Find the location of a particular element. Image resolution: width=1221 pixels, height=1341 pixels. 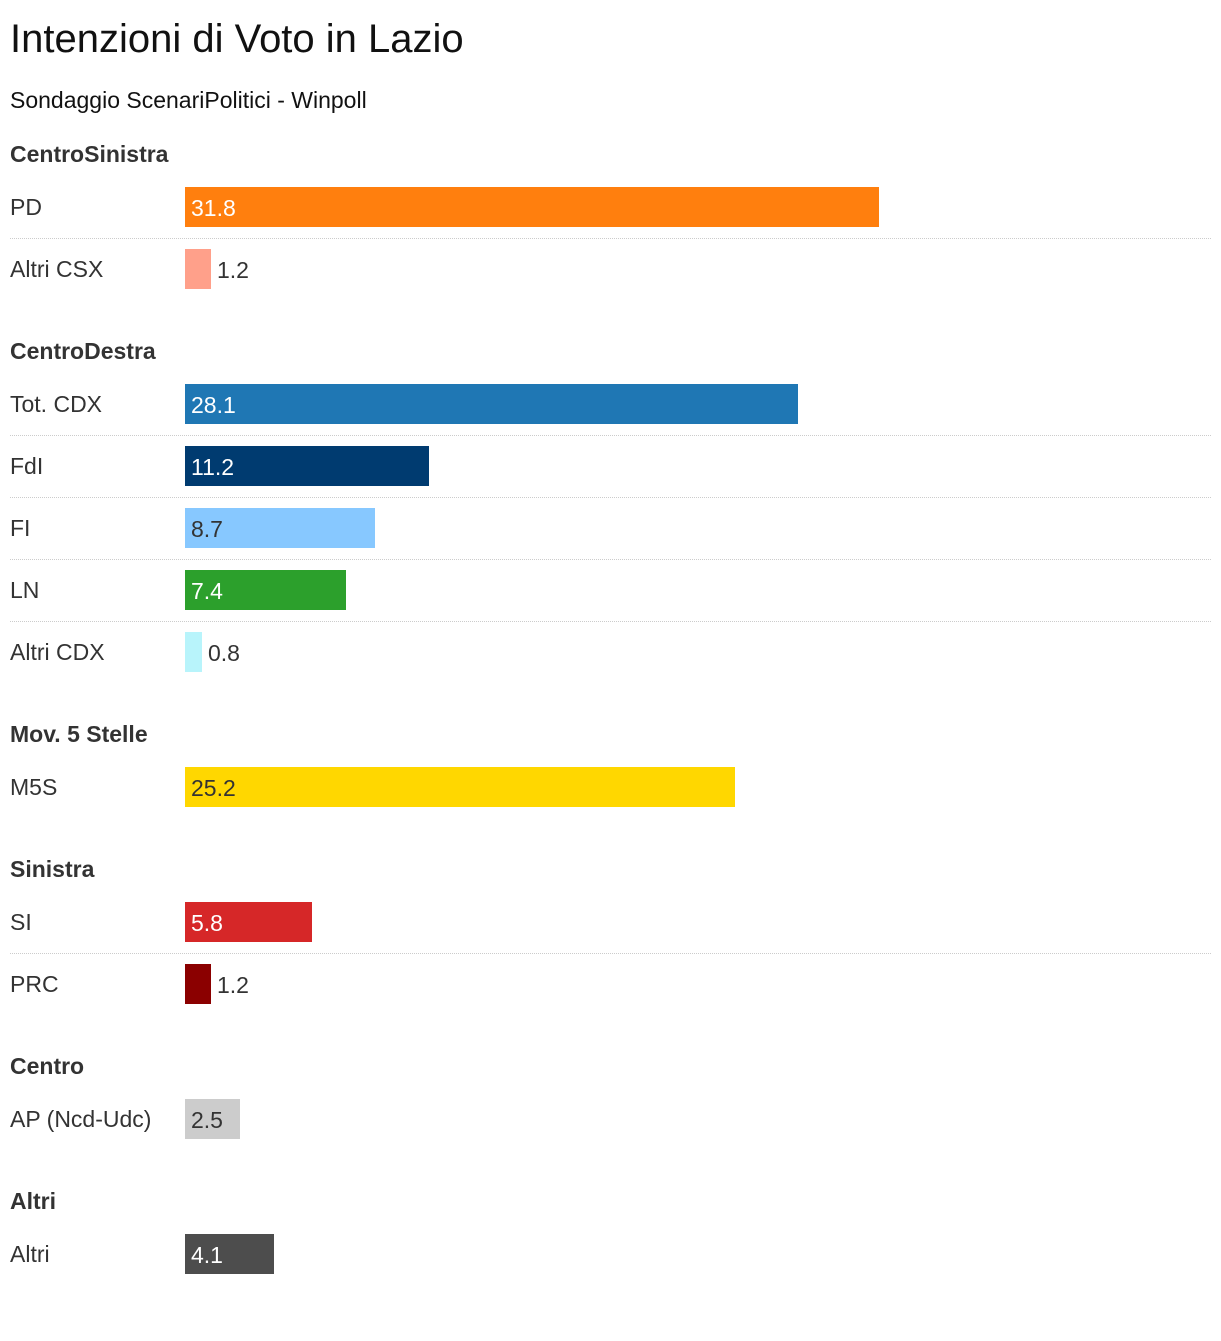

bar-label: Tot. CDX is located at coordinates (56, 404).